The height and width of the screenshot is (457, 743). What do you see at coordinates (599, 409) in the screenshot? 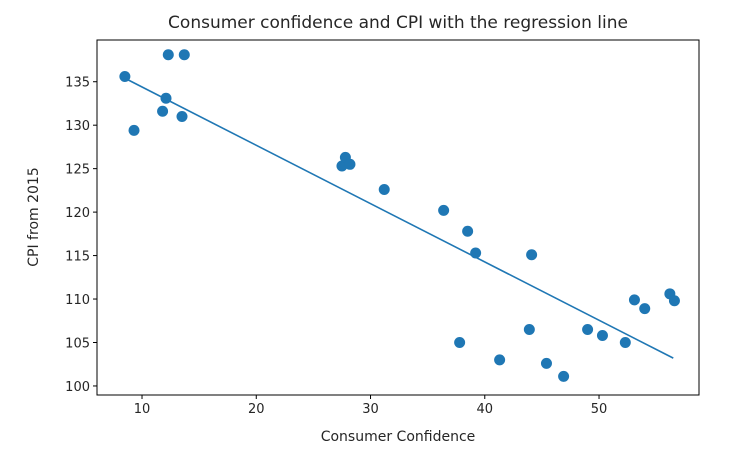
I see `x-tick-label: 50` at bounding box center [599, 409].